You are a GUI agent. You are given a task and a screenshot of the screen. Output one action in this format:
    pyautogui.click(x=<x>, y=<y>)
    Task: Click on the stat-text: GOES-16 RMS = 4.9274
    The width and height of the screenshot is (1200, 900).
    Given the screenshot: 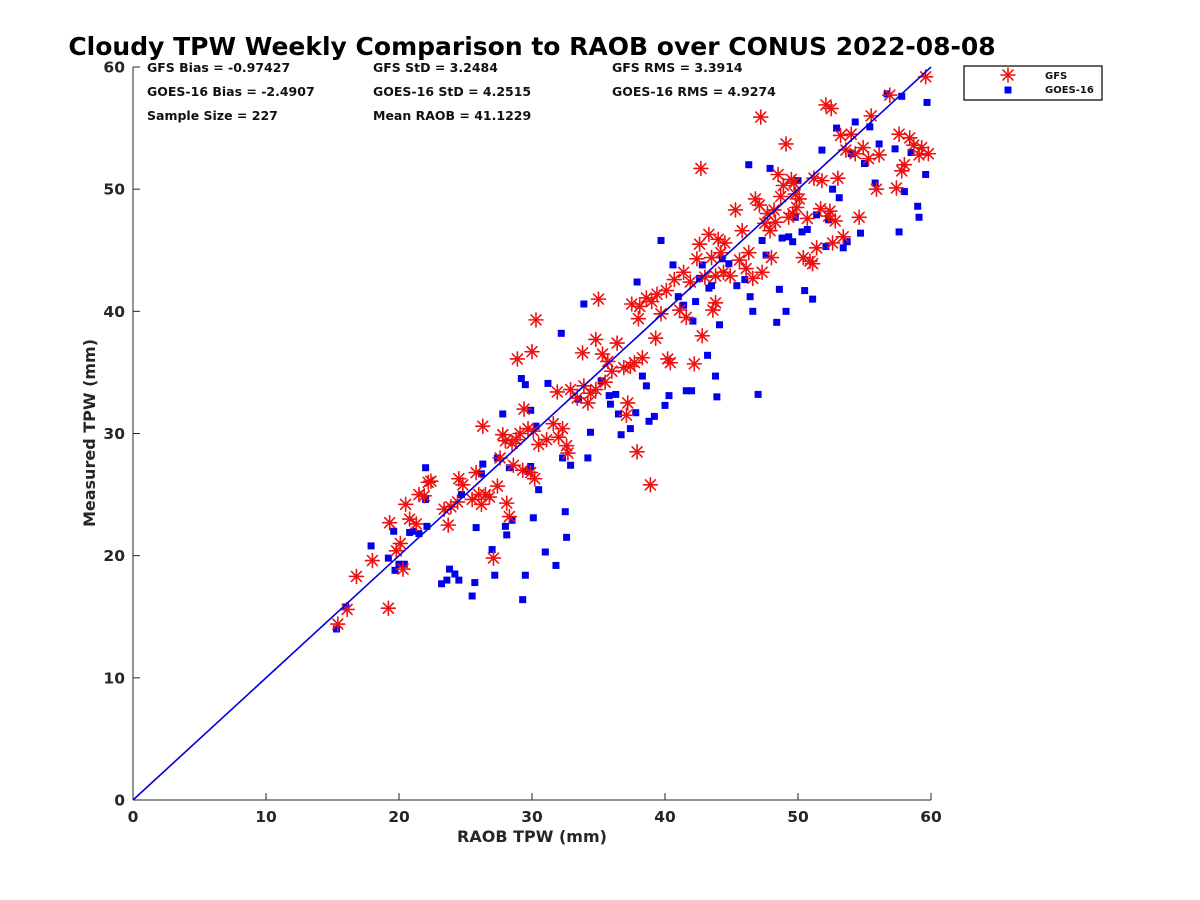 What is the action you would take?
    pyautogui.click(x=694, y=91)
    